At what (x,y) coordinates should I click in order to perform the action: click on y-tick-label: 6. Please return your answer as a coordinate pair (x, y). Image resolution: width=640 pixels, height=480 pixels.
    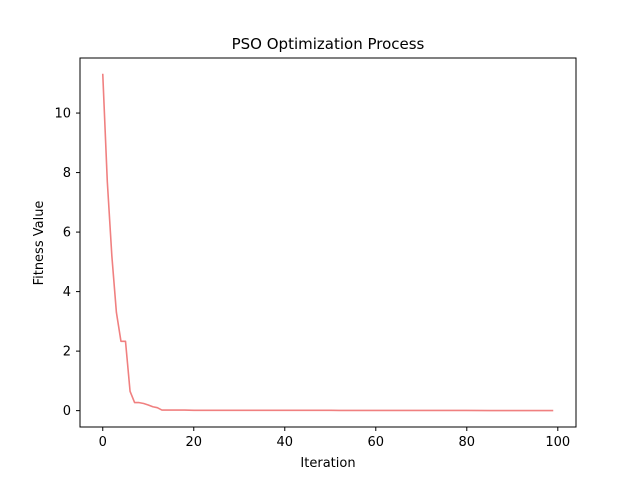
    Looking at the image, I should click on (67, 233).